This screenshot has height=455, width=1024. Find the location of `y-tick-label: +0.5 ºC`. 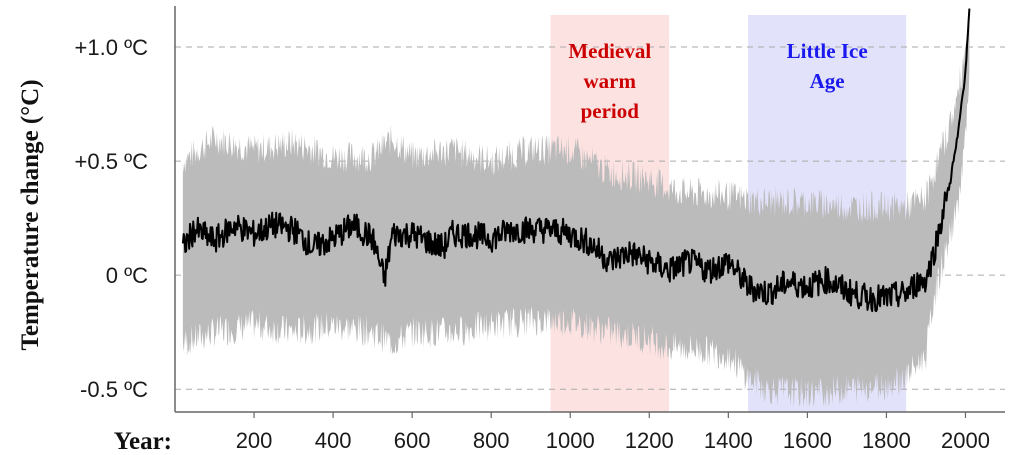

y-tick-label: +0.5 ºC is located at coordinates (112, 161).